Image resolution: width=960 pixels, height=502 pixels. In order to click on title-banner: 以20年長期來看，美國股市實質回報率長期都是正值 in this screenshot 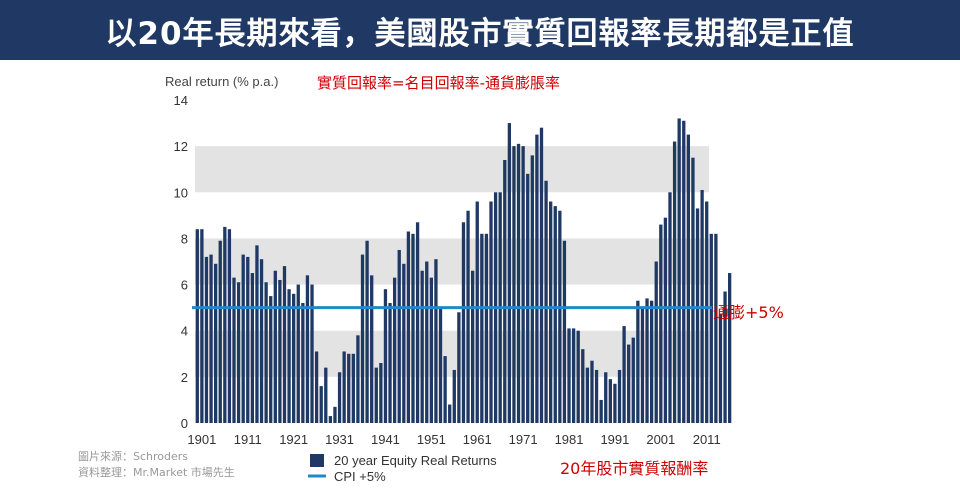, I will do `click(480, 30)`.